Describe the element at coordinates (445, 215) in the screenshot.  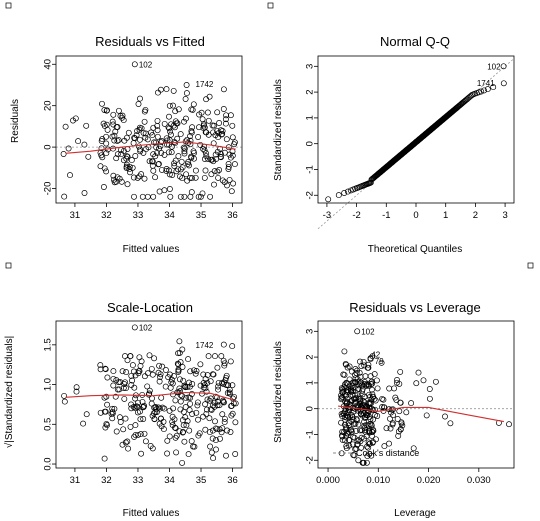
I see `x-tick-label: 1` at that location.